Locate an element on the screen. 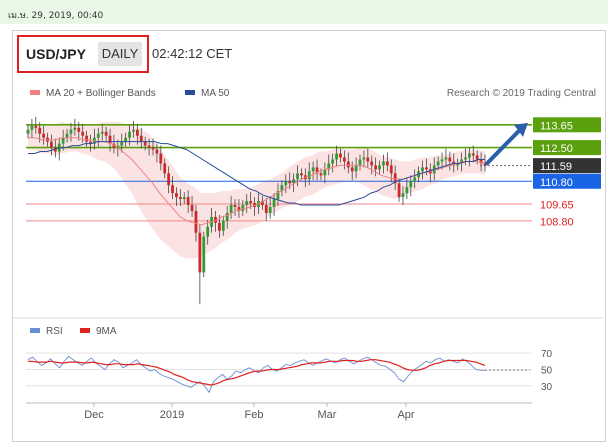  level-label-3: 110.80 is located at coordinates (556, 183).